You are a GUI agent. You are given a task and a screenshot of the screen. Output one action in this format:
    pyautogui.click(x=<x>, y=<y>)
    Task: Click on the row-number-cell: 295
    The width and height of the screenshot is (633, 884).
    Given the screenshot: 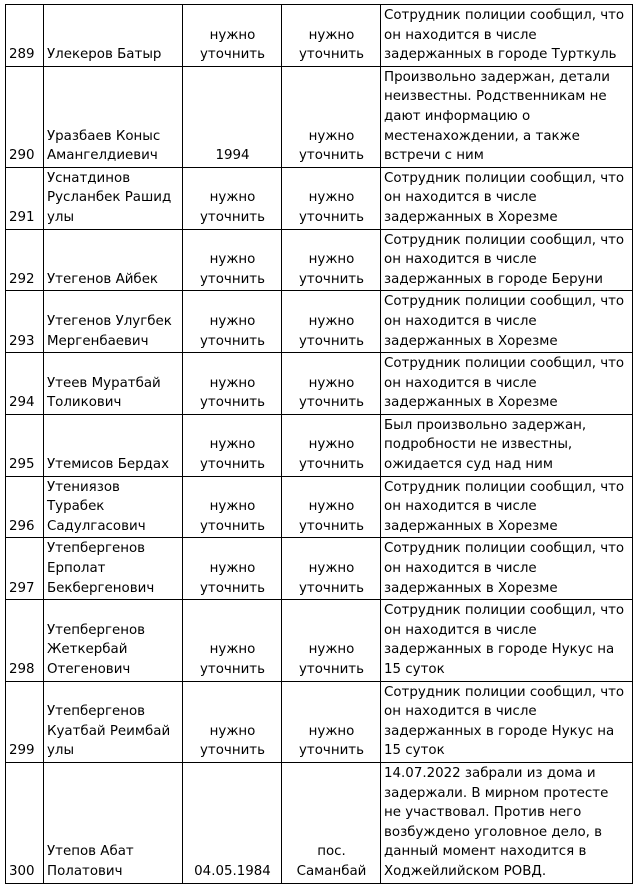 What is the action you would take?
    pyautogui.click(x=24, y=445)
    